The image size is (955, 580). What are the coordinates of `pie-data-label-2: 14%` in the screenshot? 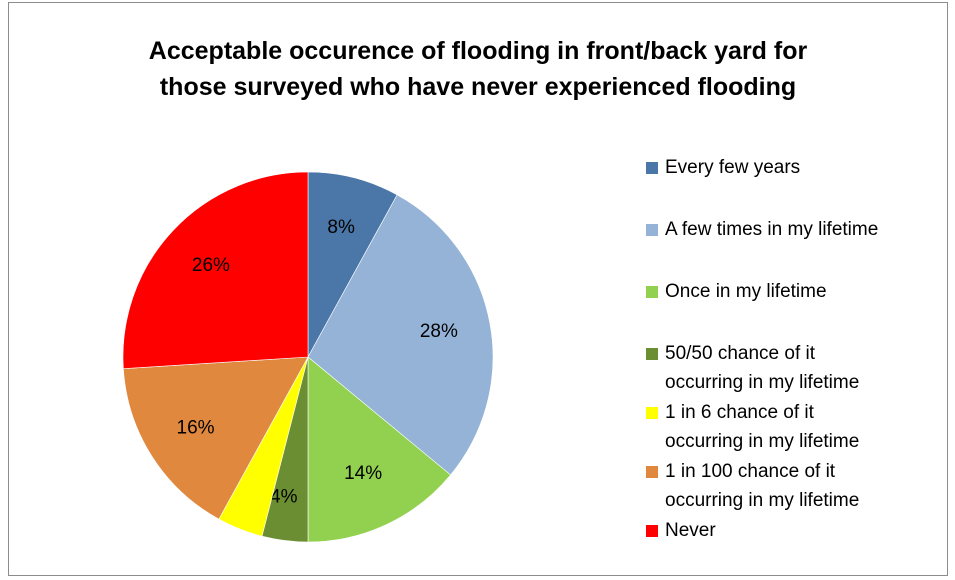 It's located at (363, 473).